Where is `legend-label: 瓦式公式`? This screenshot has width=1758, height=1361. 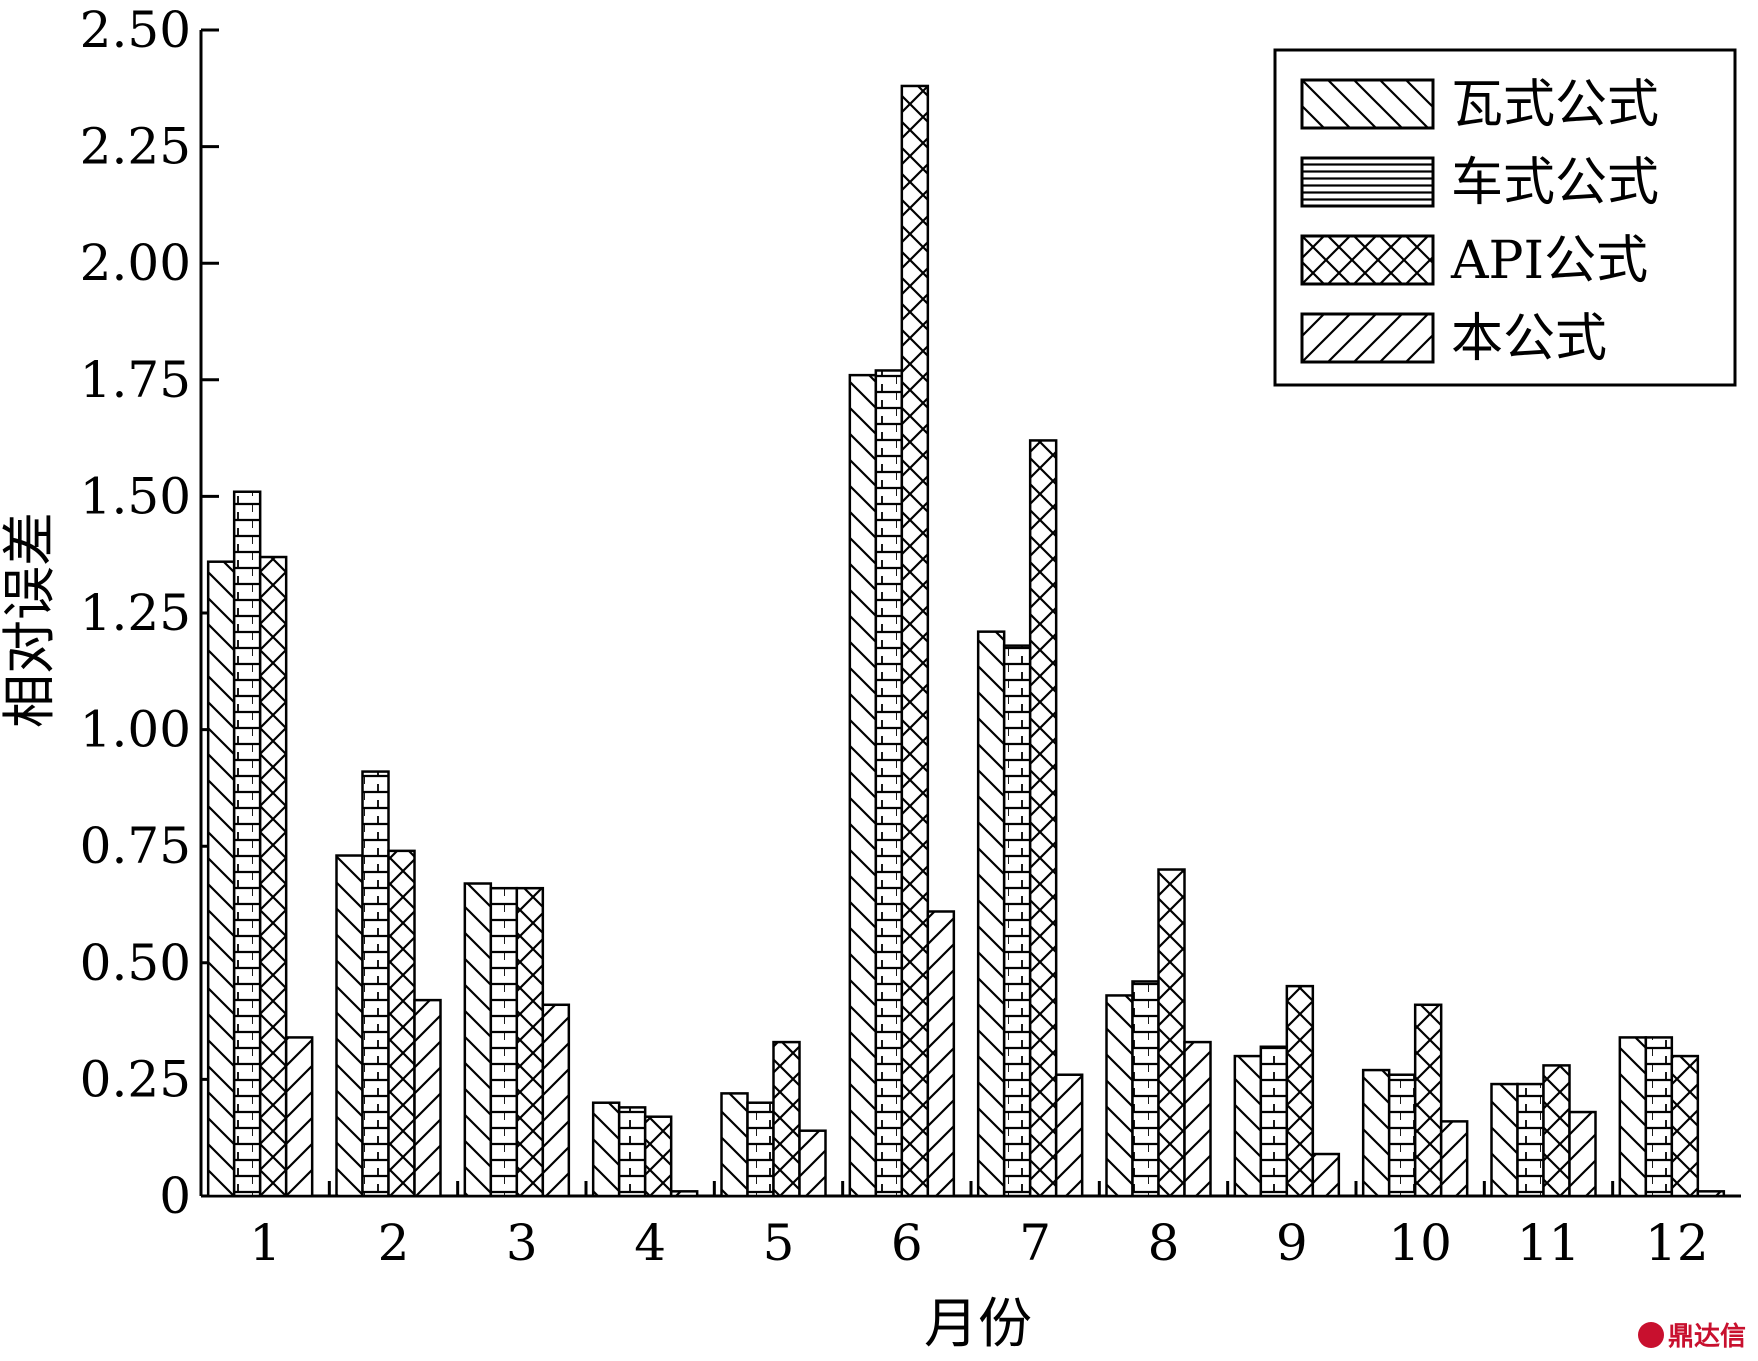
legend-label: 瓦式公式 is located at coordinates (1555, 105).